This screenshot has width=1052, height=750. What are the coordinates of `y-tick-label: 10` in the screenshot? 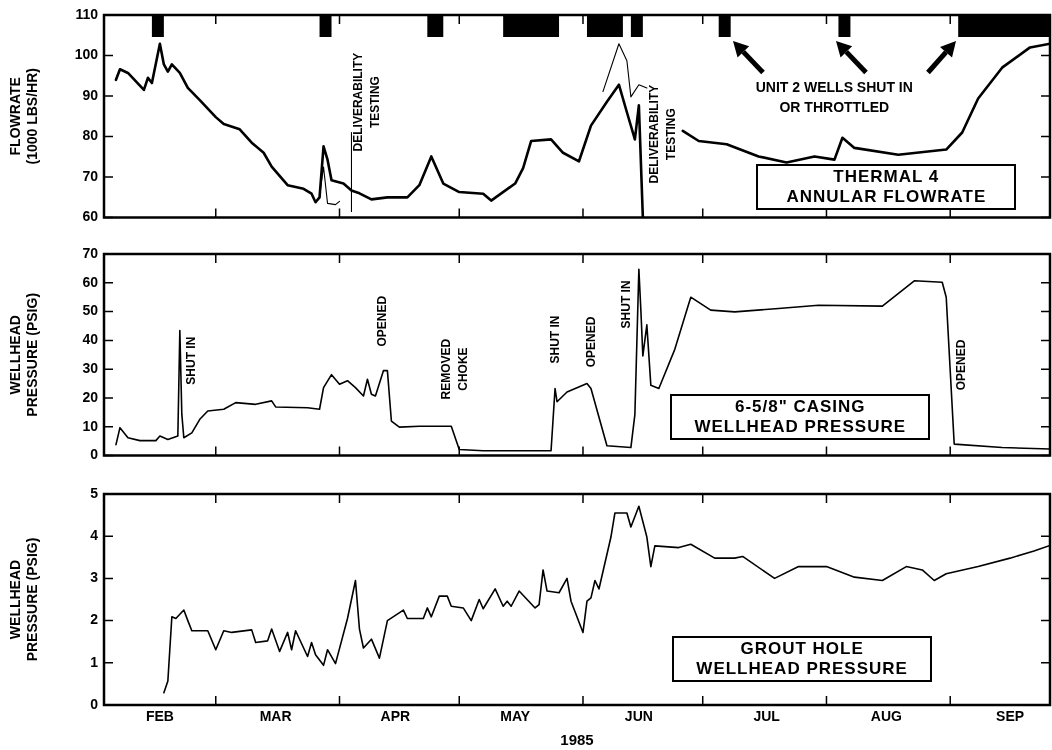 It's located at (90, 425).